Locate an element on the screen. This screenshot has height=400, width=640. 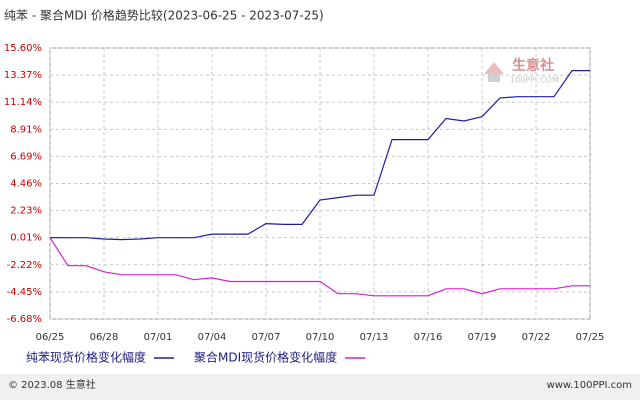
x-tick-label: 07/16 is located at coordinates (428, 337).